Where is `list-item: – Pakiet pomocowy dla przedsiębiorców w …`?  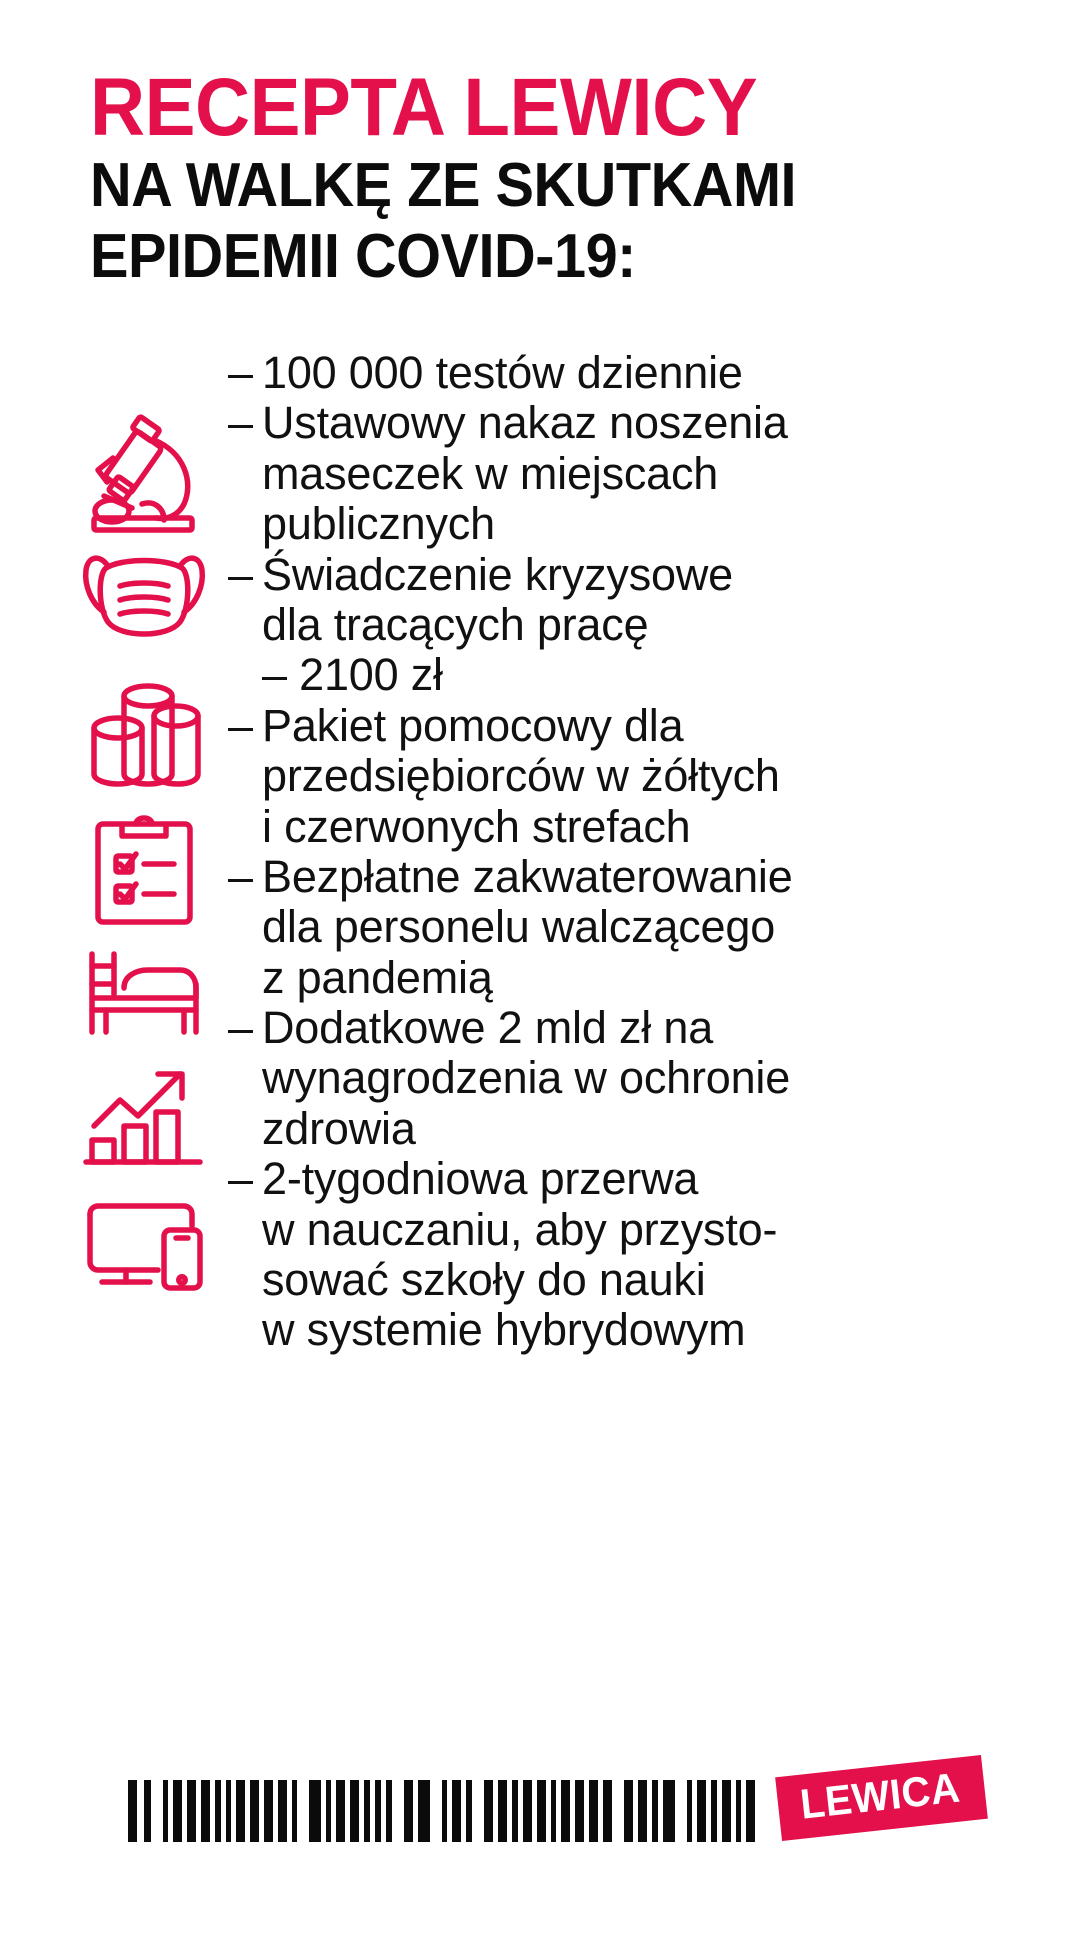 list-item: – Pakiet pomocowy dla przedsiębiorców w … is located at coordinates (628, 775).